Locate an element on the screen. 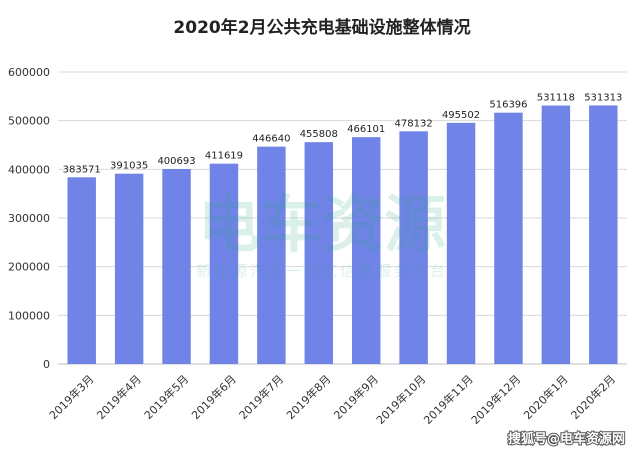  y-tick-label: 600000 is located at coordinates (29, 72).